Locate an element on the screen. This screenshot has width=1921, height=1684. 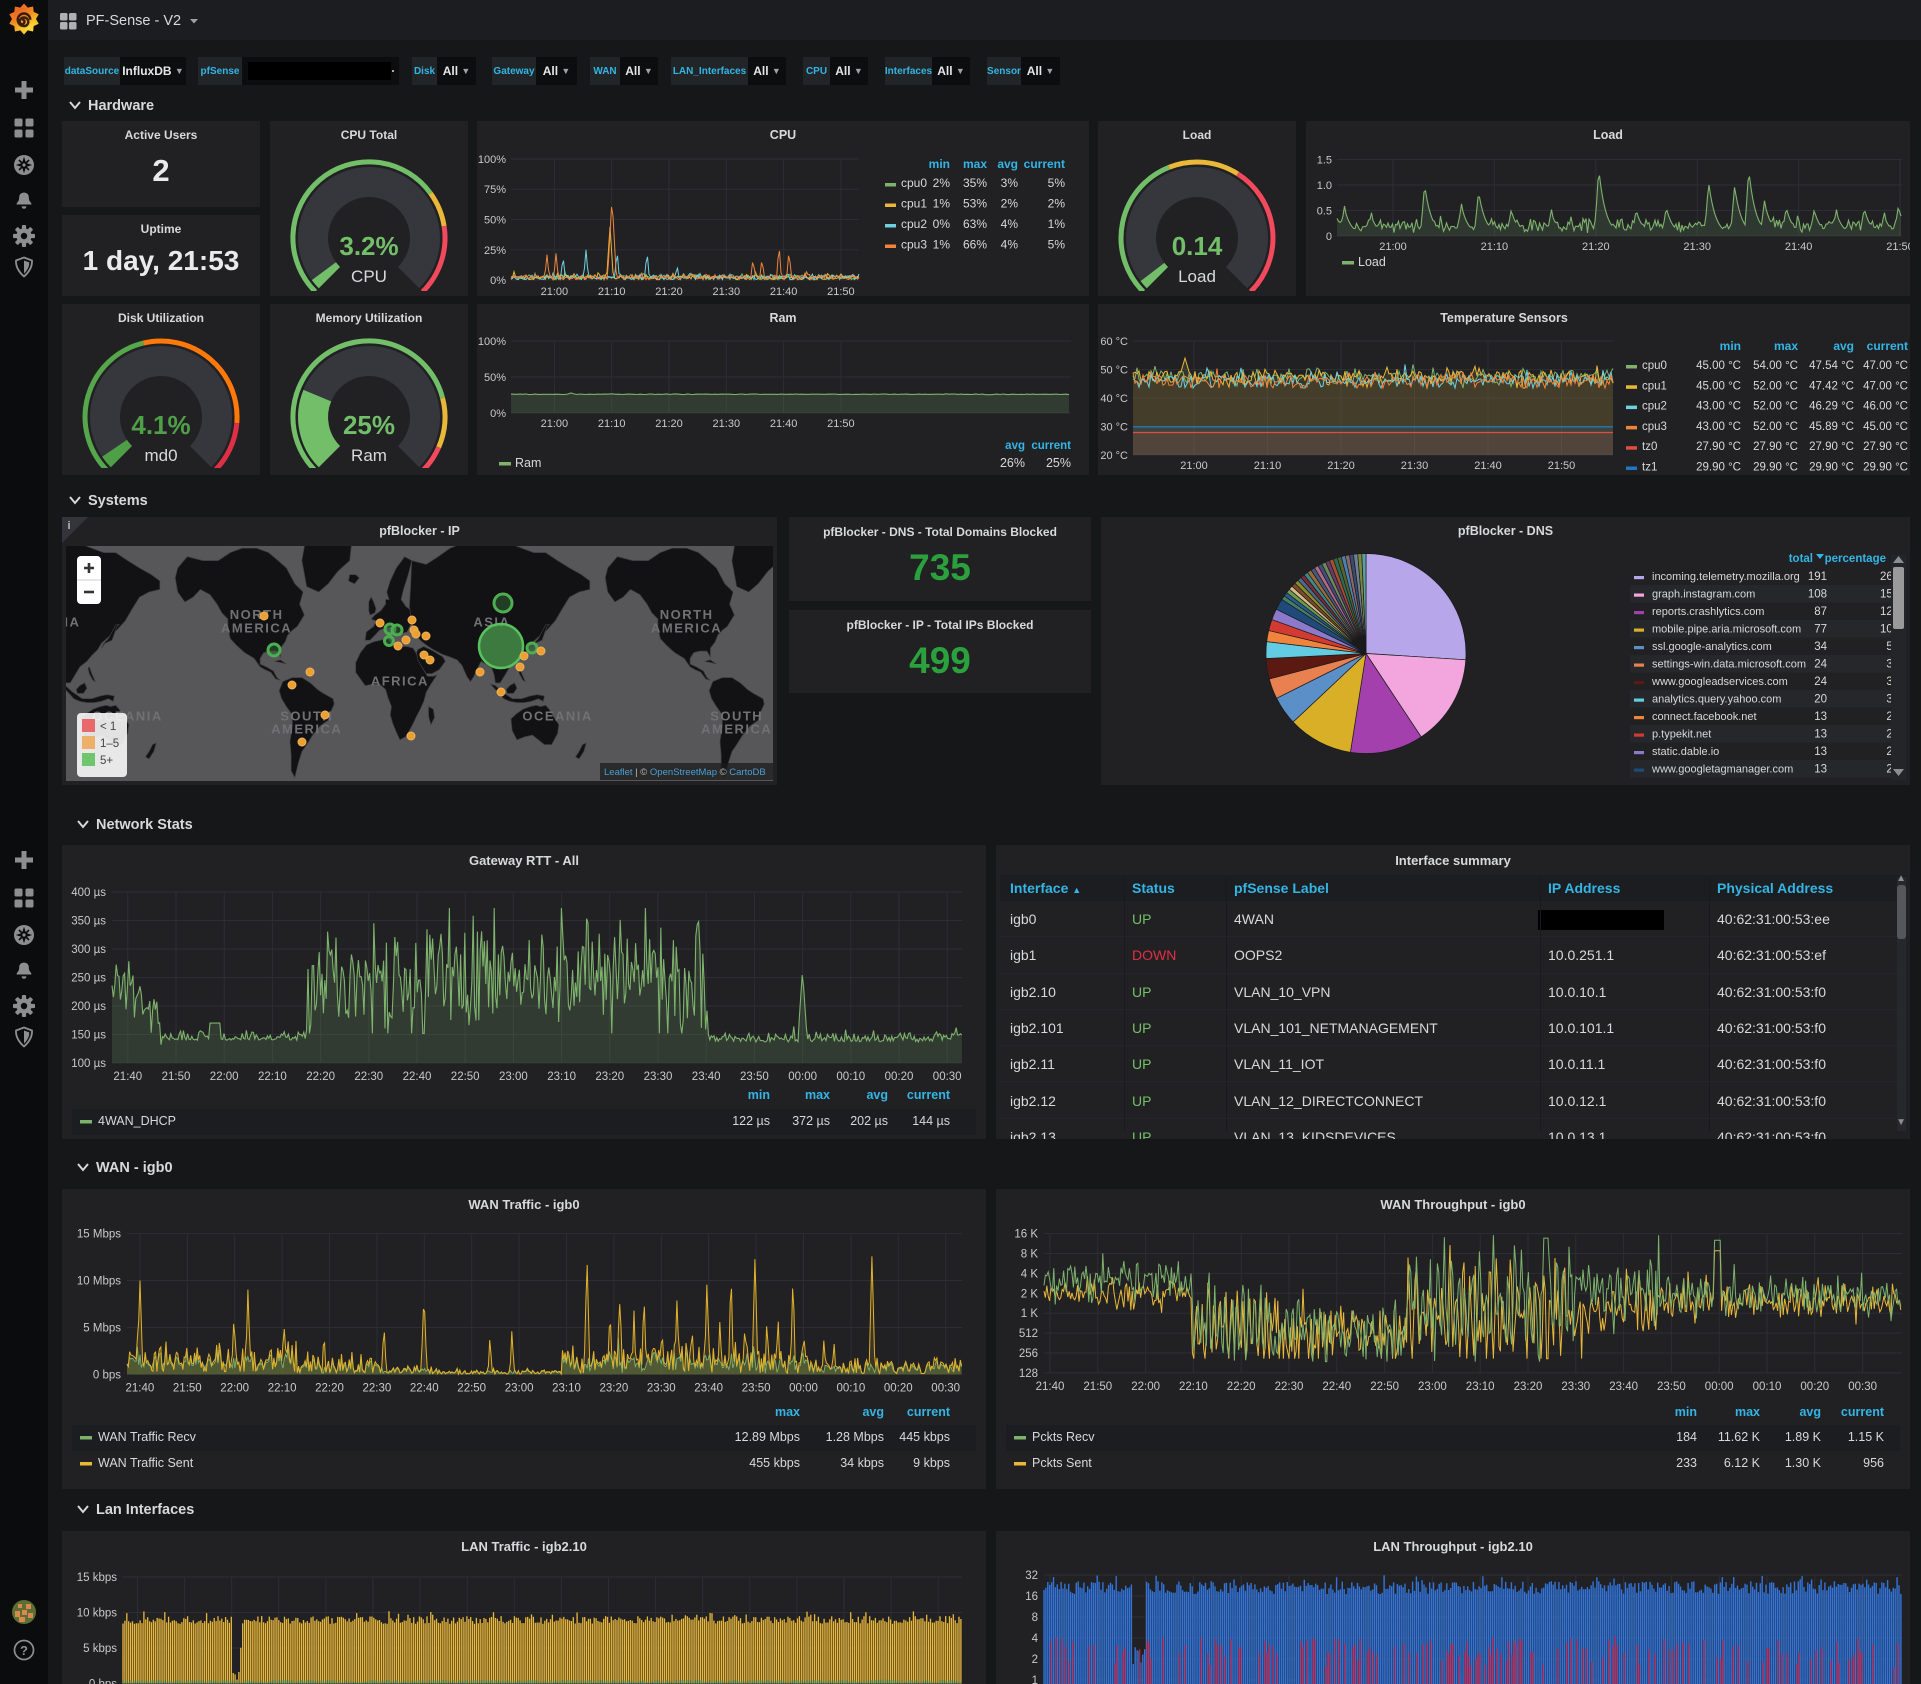
svg-text: 350 µs is located at coordinates (88, 922).